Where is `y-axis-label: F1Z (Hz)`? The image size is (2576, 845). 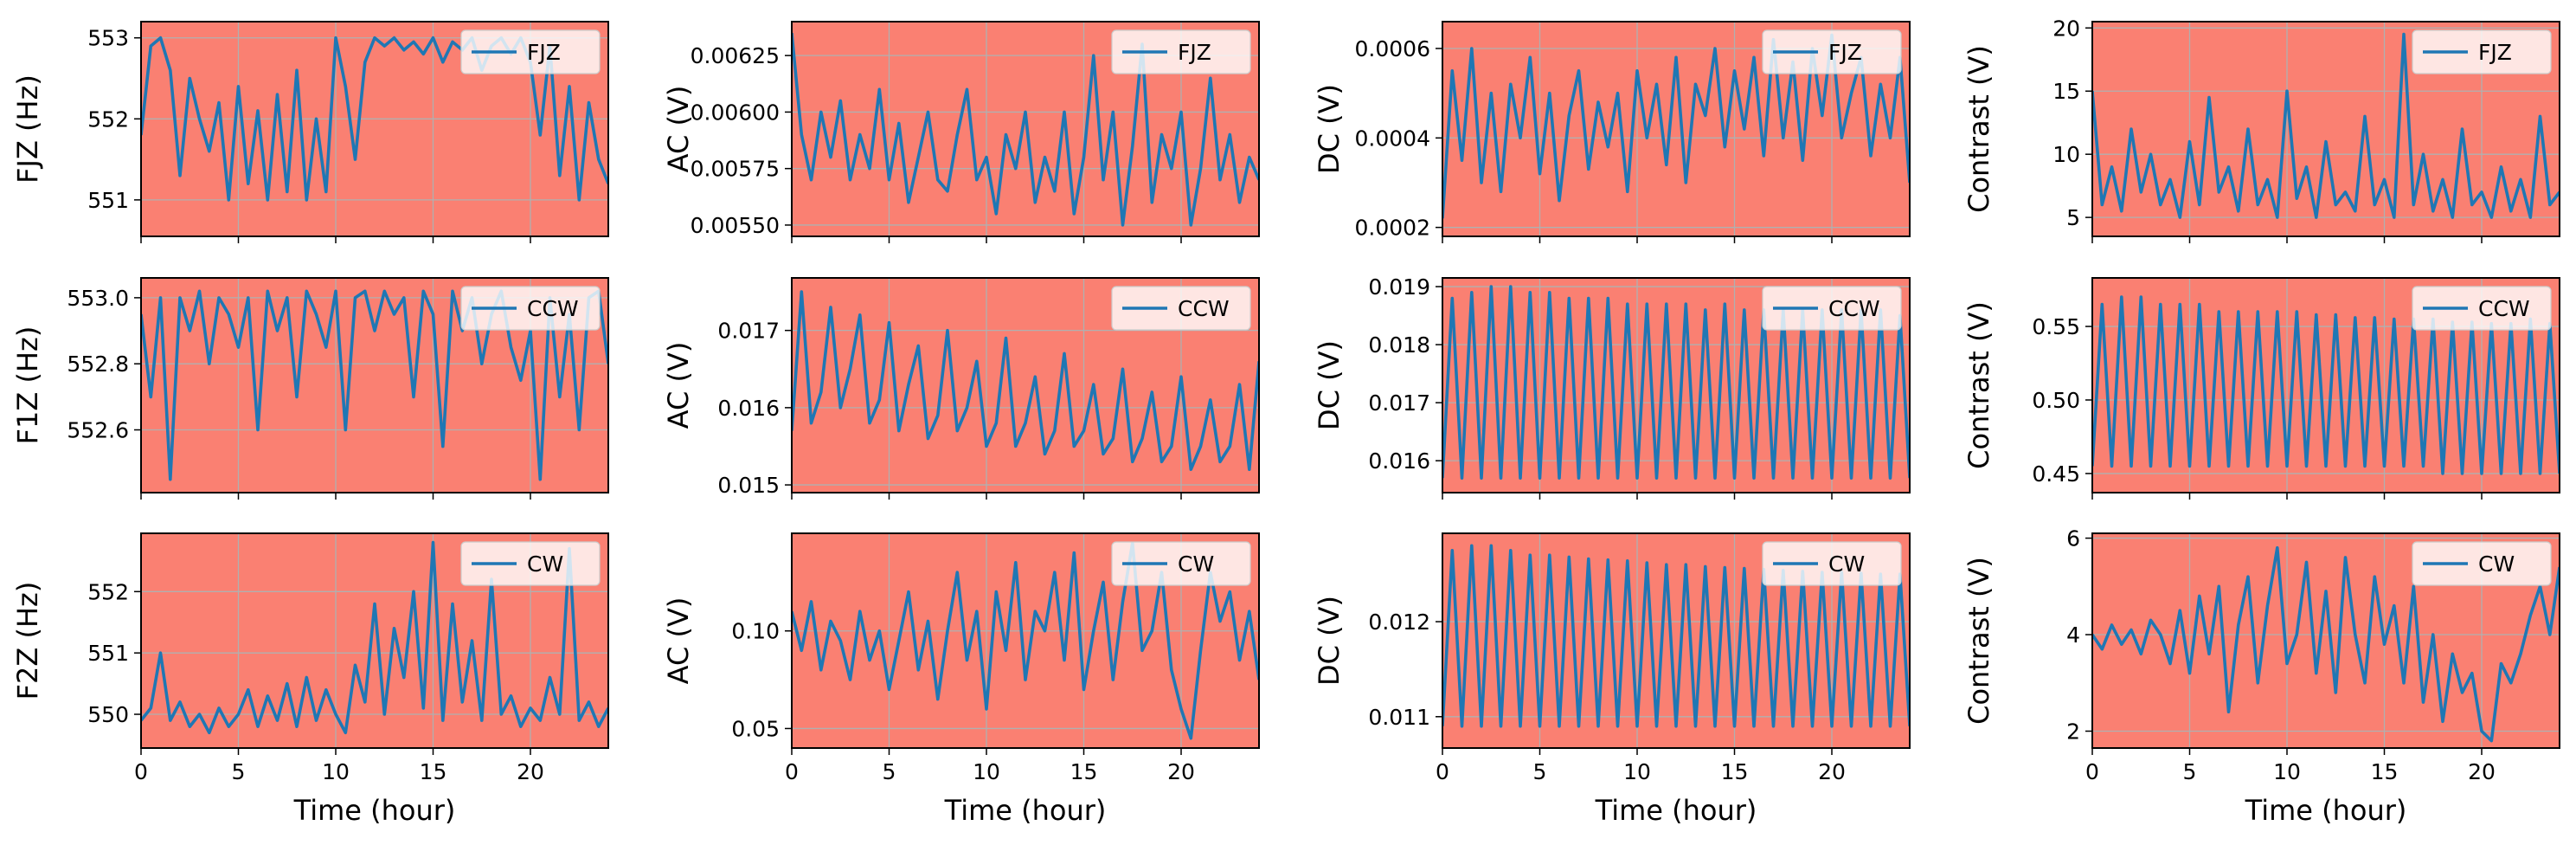 y-axis-label: F1Z (Hz) is located at coordinates (28, 386).